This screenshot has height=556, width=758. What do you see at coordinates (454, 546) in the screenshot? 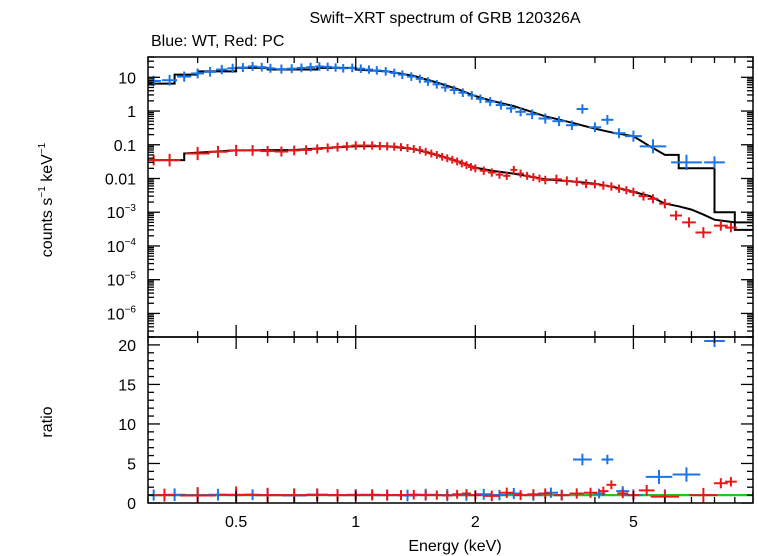
I see `x-axis-label: Energy (keV)` at bounding box center [454, 546].